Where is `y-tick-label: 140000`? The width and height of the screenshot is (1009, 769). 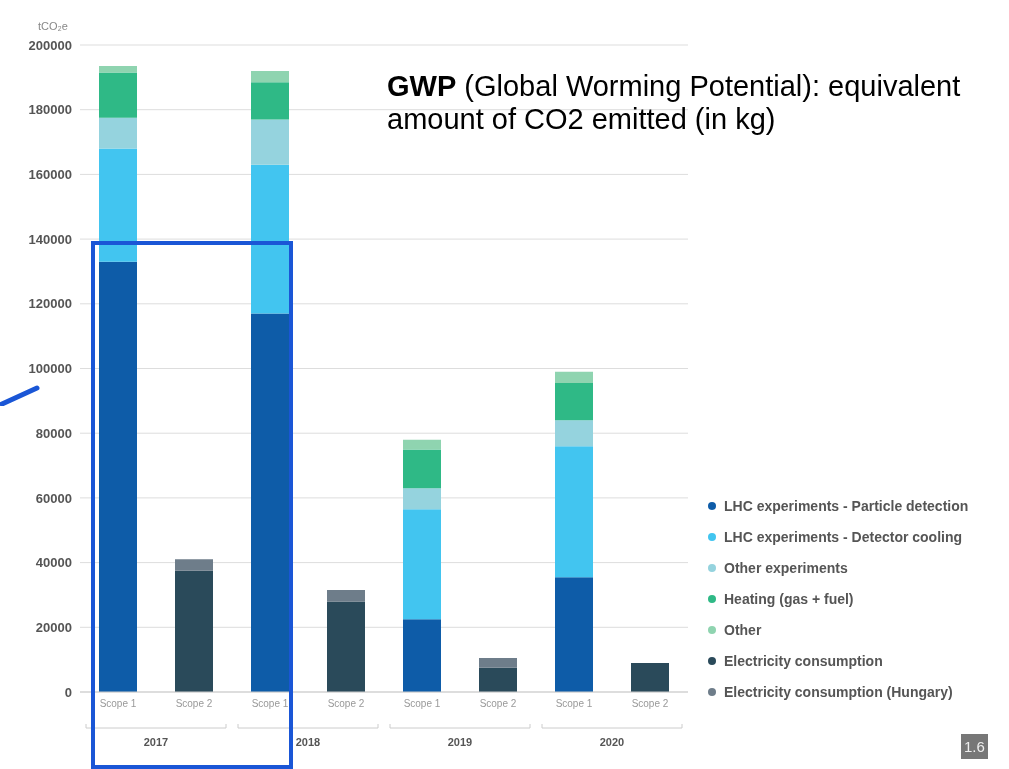 y-tick-label: 140000 is located at coordinates (50, 239).